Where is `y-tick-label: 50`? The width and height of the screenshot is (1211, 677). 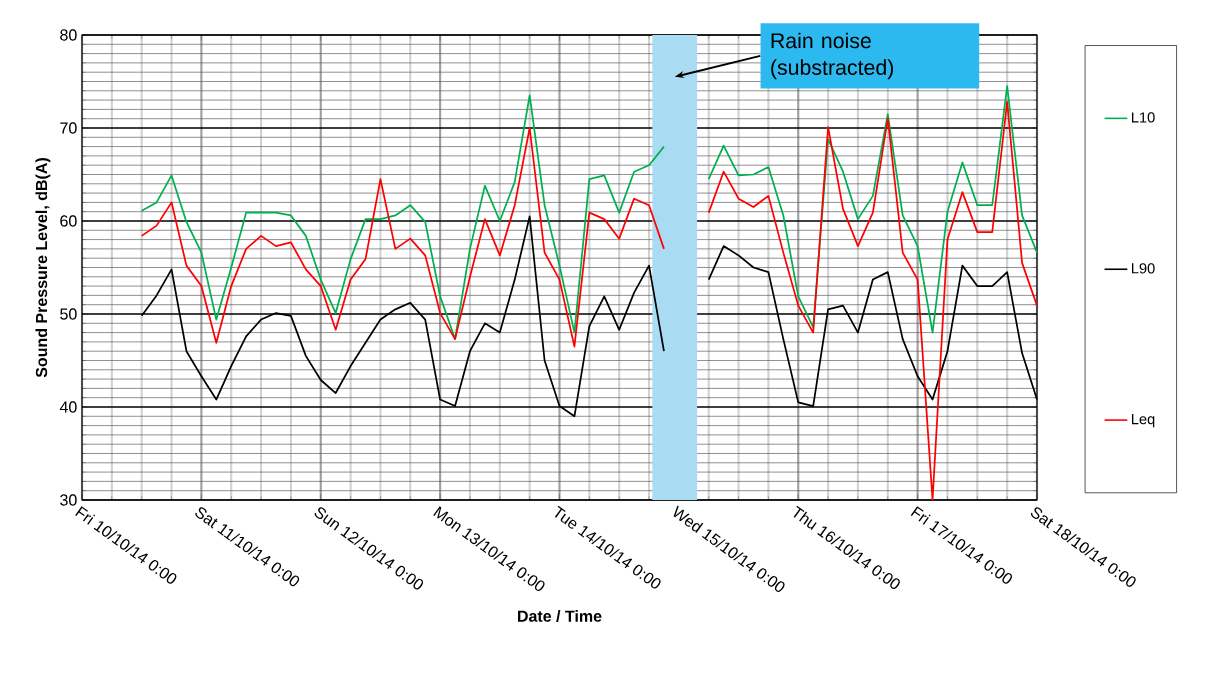 y-tick-label: 50 is located at coordinates (68, 314).